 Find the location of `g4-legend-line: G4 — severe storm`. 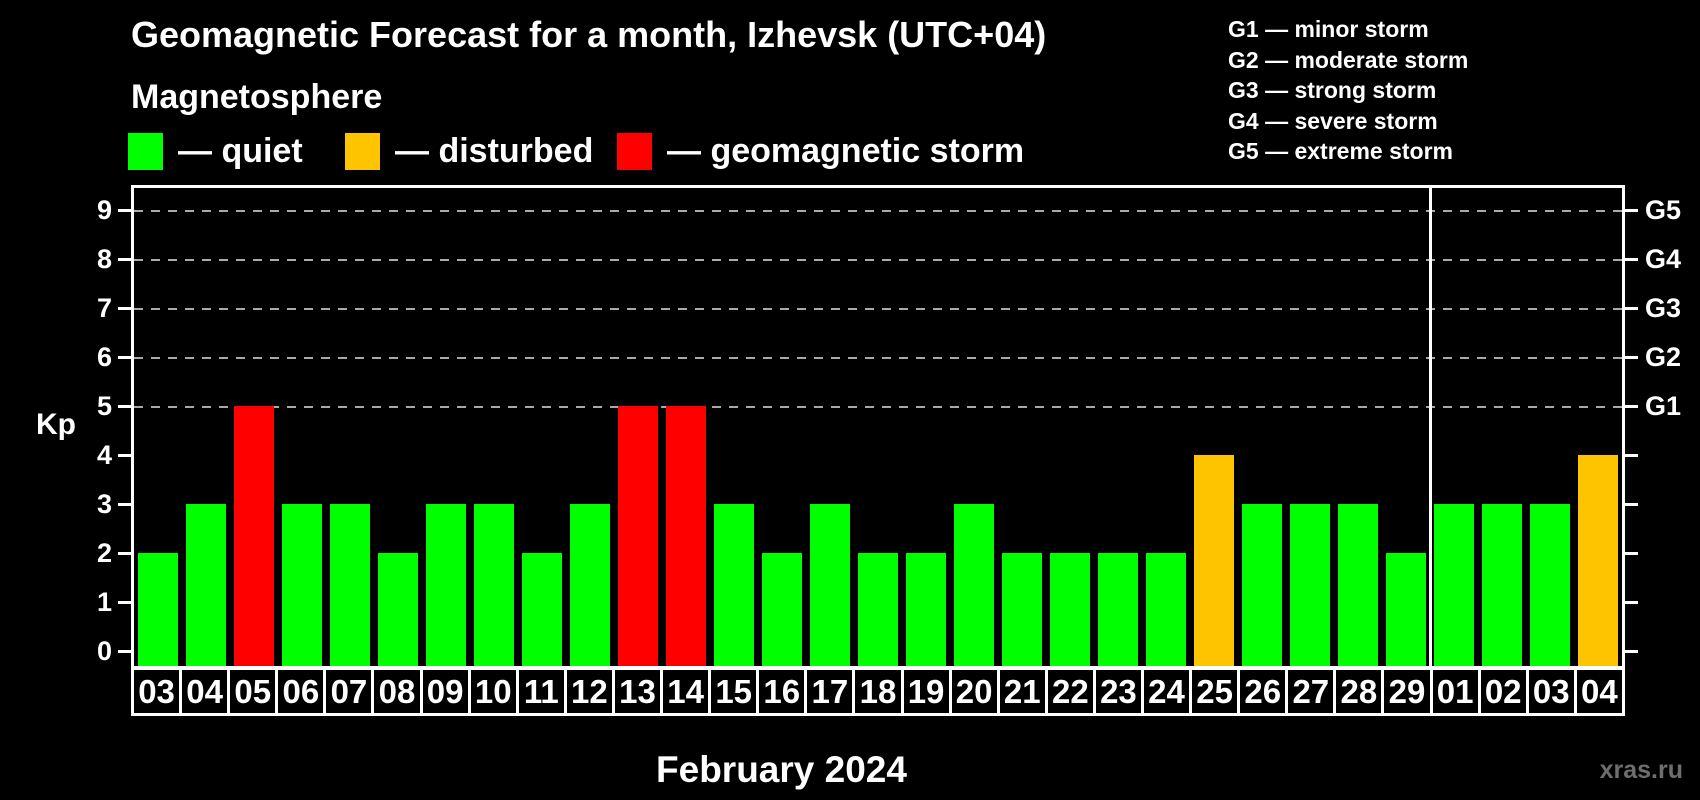

g4-legend-line: G4 — severe storm is located at coordinates (1333, 120).